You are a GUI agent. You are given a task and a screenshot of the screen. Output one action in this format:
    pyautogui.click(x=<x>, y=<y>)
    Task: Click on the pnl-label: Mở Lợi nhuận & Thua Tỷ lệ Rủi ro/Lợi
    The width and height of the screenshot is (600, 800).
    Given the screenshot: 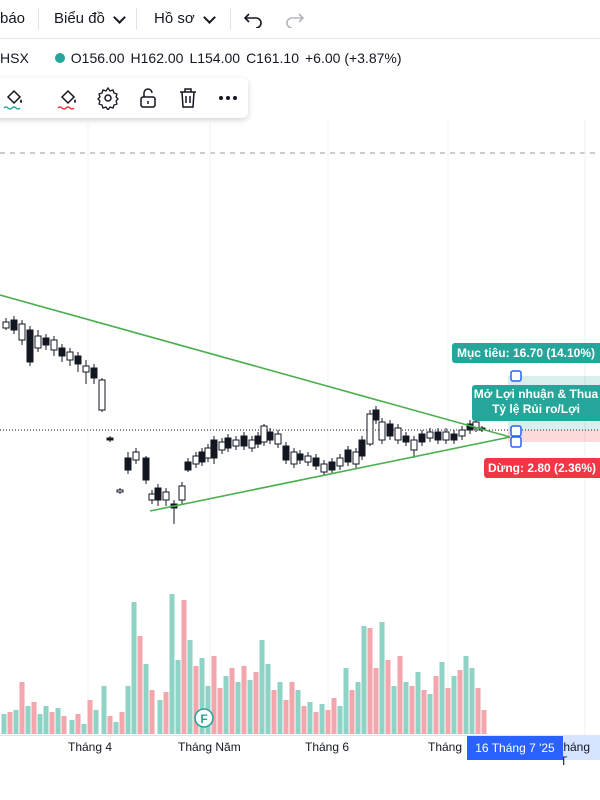 What is the action you would take?
    pyautogui.click(x=536, y=403)
    